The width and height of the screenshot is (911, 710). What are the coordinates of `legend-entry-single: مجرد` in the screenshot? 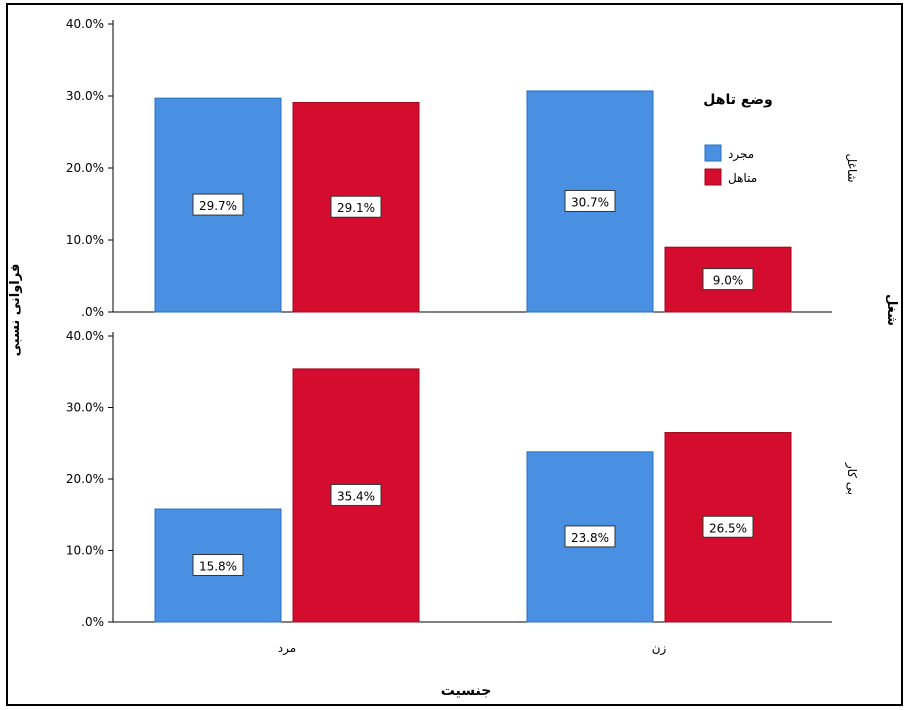 It's located at (741, 154).